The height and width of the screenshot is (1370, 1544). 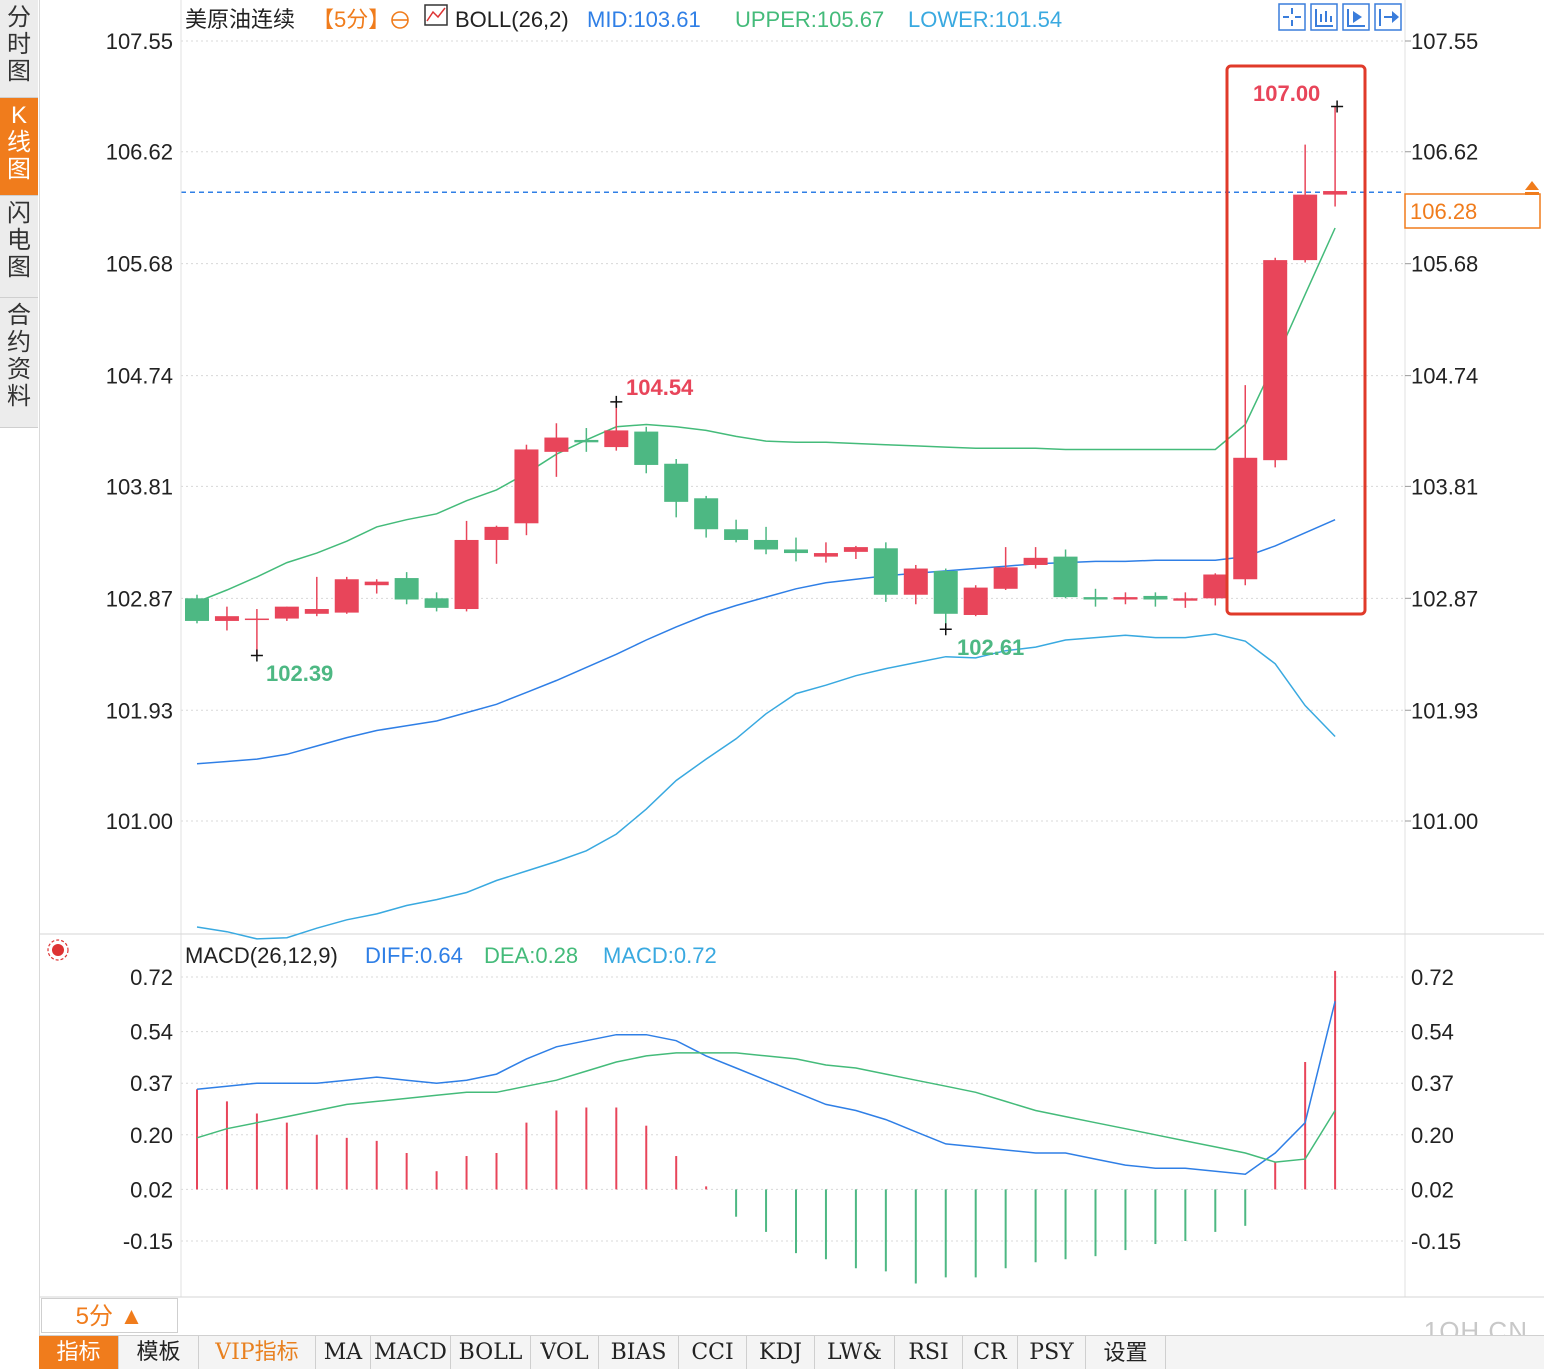 What do you see at coordinates (436, 15) in the screenshot?
I see `indicator-chart-icon` at bounding box center [436, 15].